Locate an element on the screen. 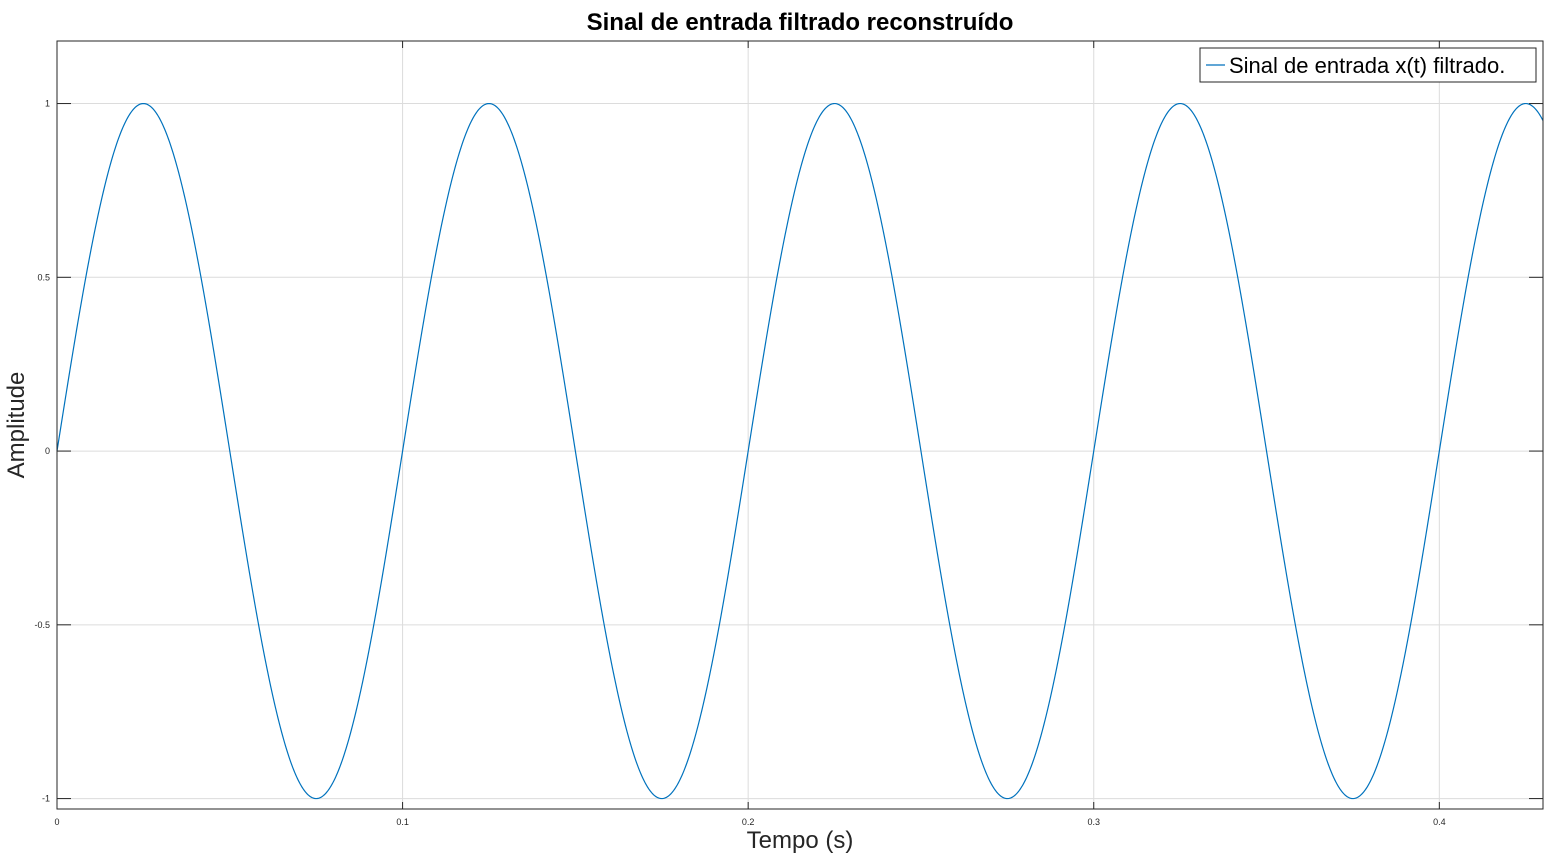 The height and width of the screenshot is (864, 1562). x-tick-label: 0.2 is located at coordinates (748, 822).